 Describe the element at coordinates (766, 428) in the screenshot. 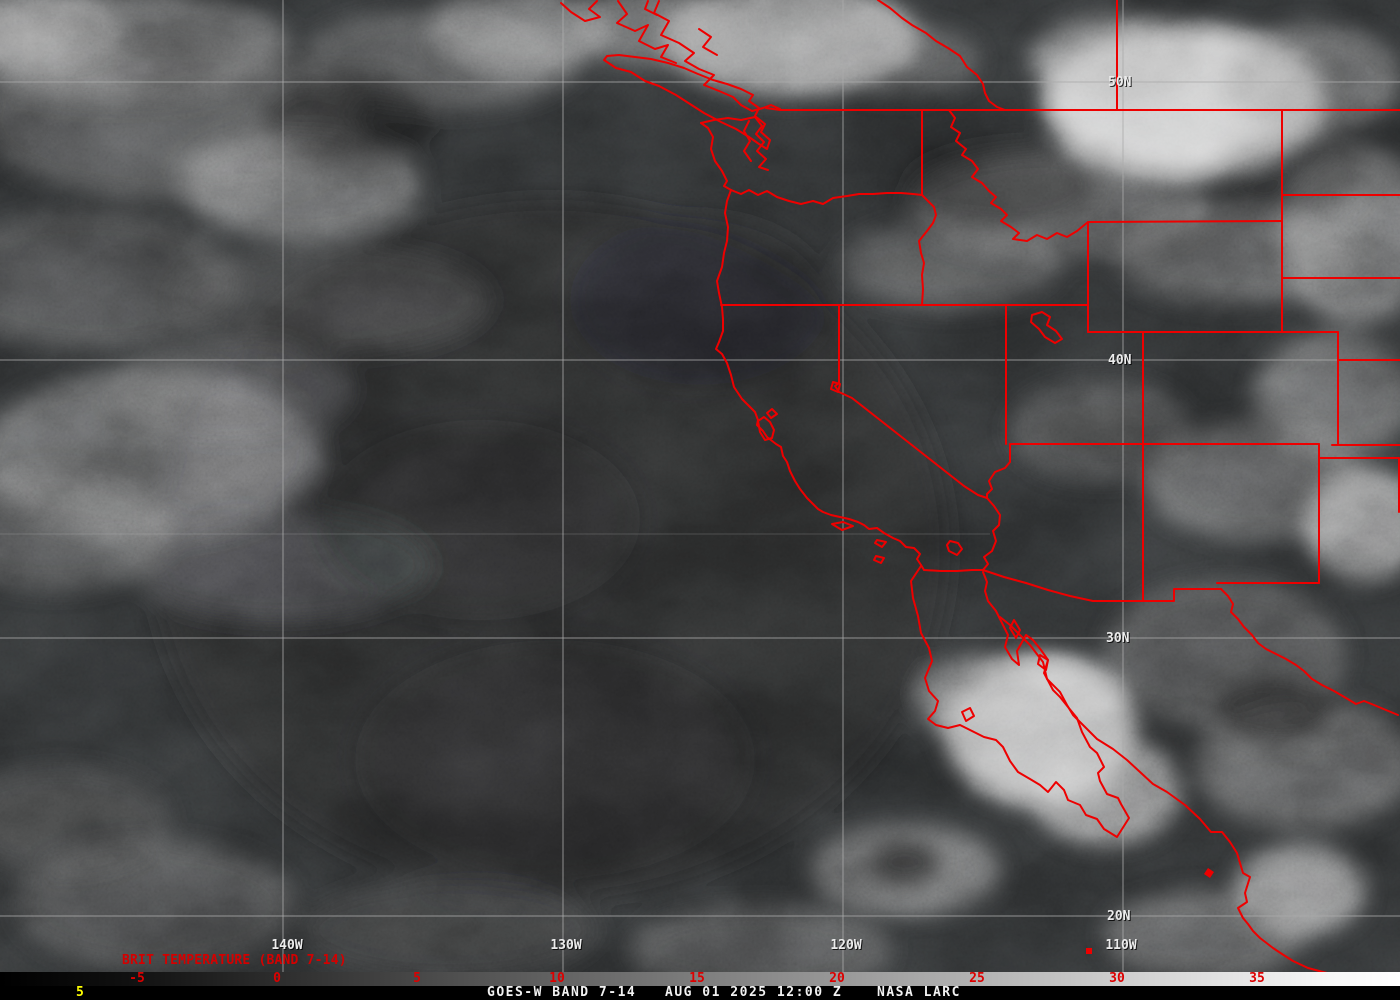

I see `san-francisco-bay` at that location.